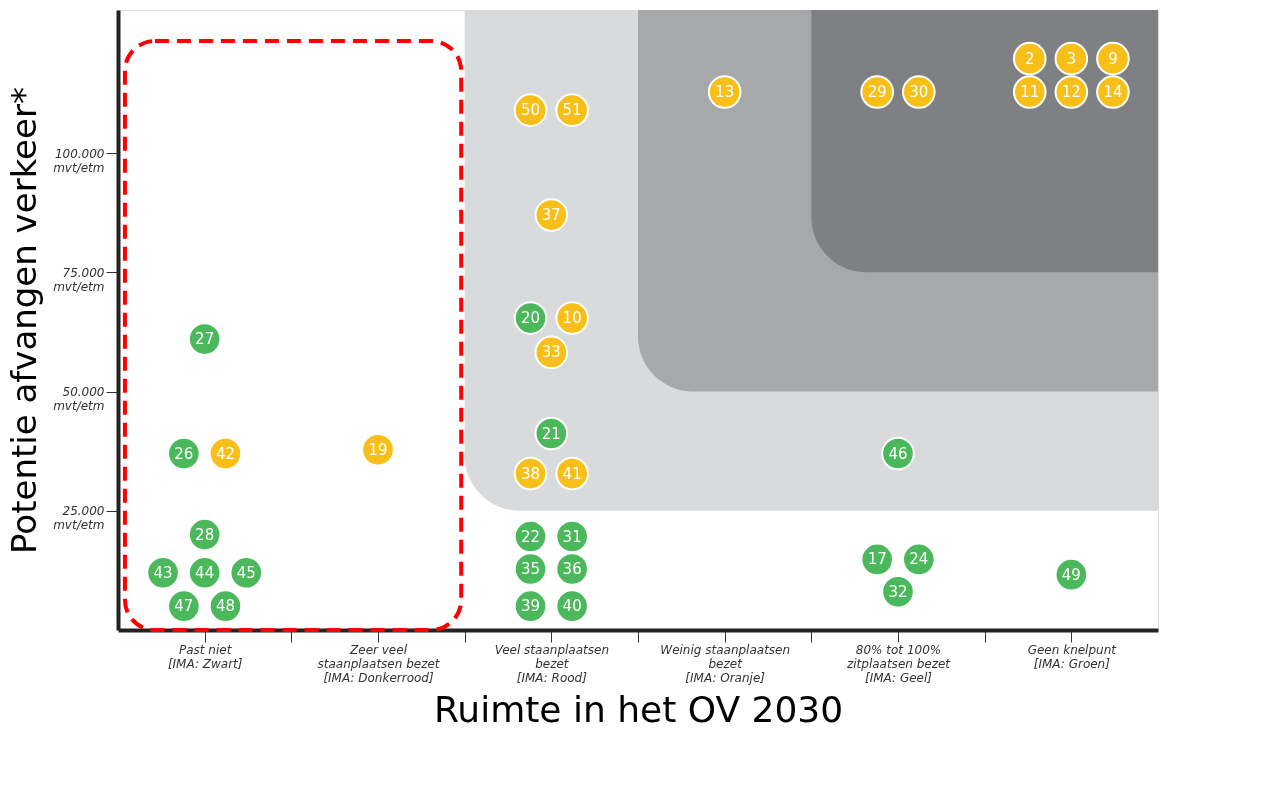 The image size is (1269, 800). I want to click on x-tick-label: Veel staanplaatsen bezet [IMA: Rood], so click(551, 663).